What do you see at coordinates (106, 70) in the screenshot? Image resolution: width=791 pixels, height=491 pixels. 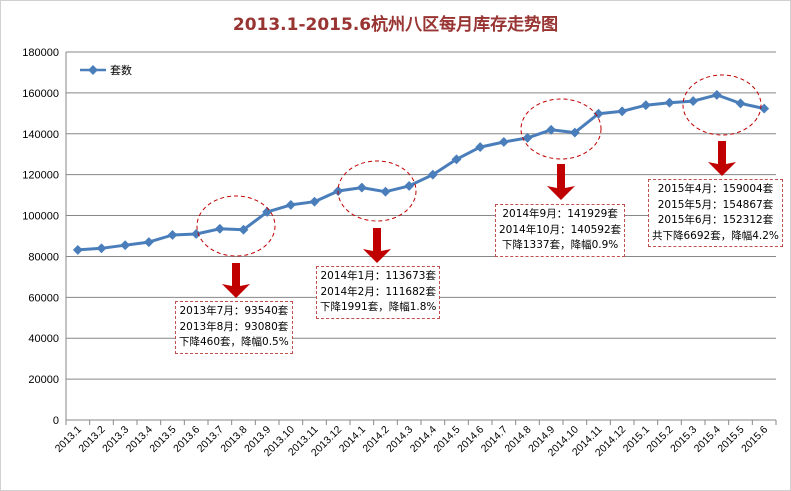 I see `legend: 套数` at bounding box center [106, 70].